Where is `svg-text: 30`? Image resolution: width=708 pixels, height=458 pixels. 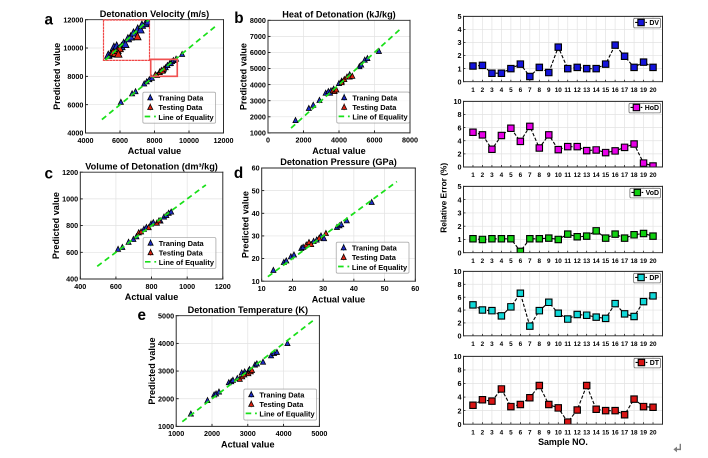 svg-text: 30 is located at coordinates (323, 288).